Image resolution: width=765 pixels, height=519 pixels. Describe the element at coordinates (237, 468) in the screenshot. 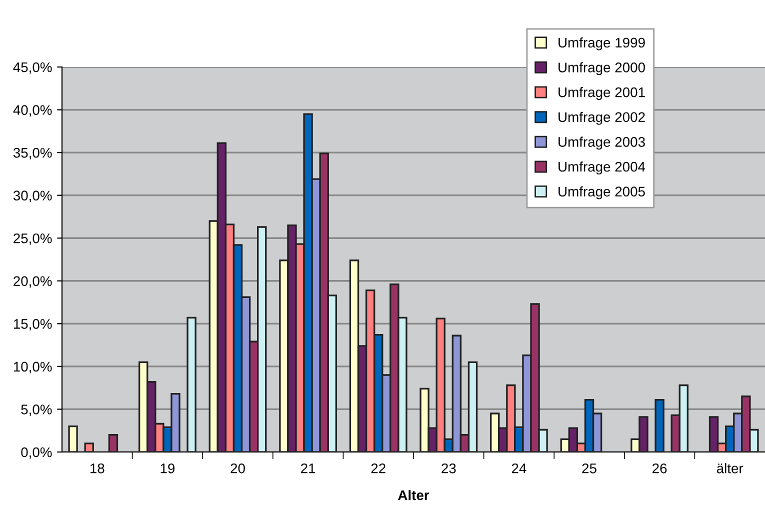

I see `x-tick-label: 20` at that location.